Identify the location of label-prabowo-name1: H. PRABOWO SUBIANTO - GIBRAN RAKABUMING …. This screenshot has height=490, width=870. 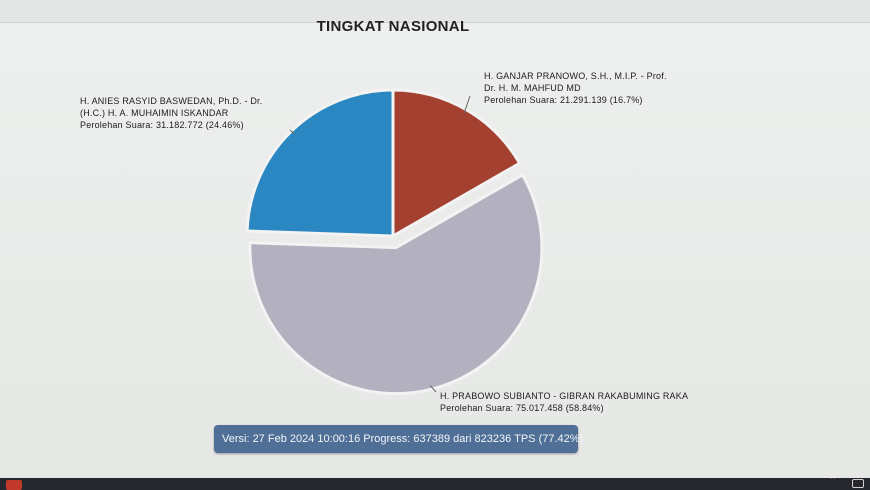
(564, 396).